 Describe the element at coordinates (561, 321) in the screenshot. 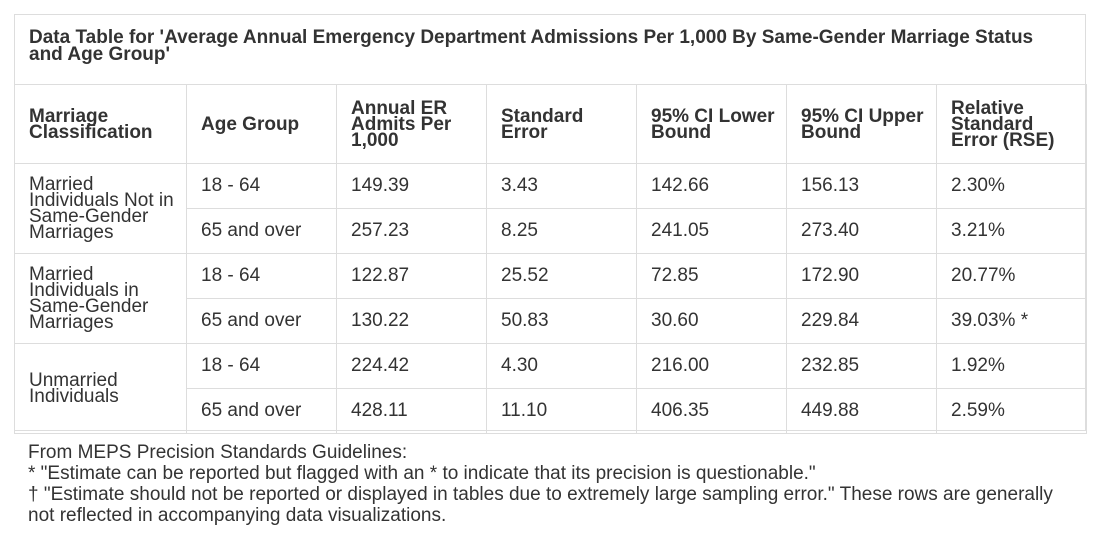

I see `standard-error-cell: 50.83` at that location.